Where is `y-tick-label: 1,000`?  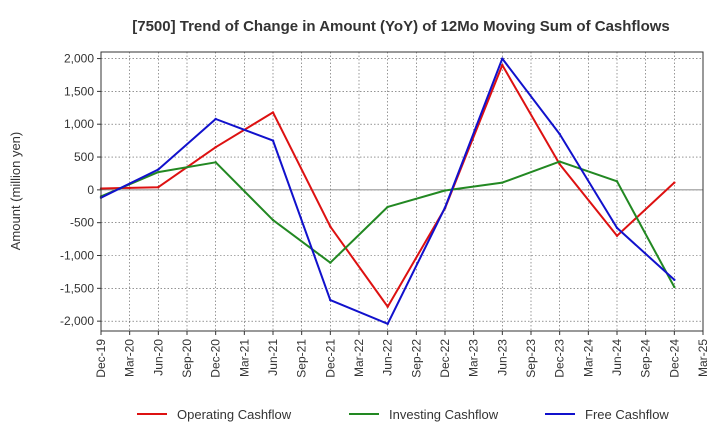
y-tick-label: 1,000 is located at coordinates (79, 124).